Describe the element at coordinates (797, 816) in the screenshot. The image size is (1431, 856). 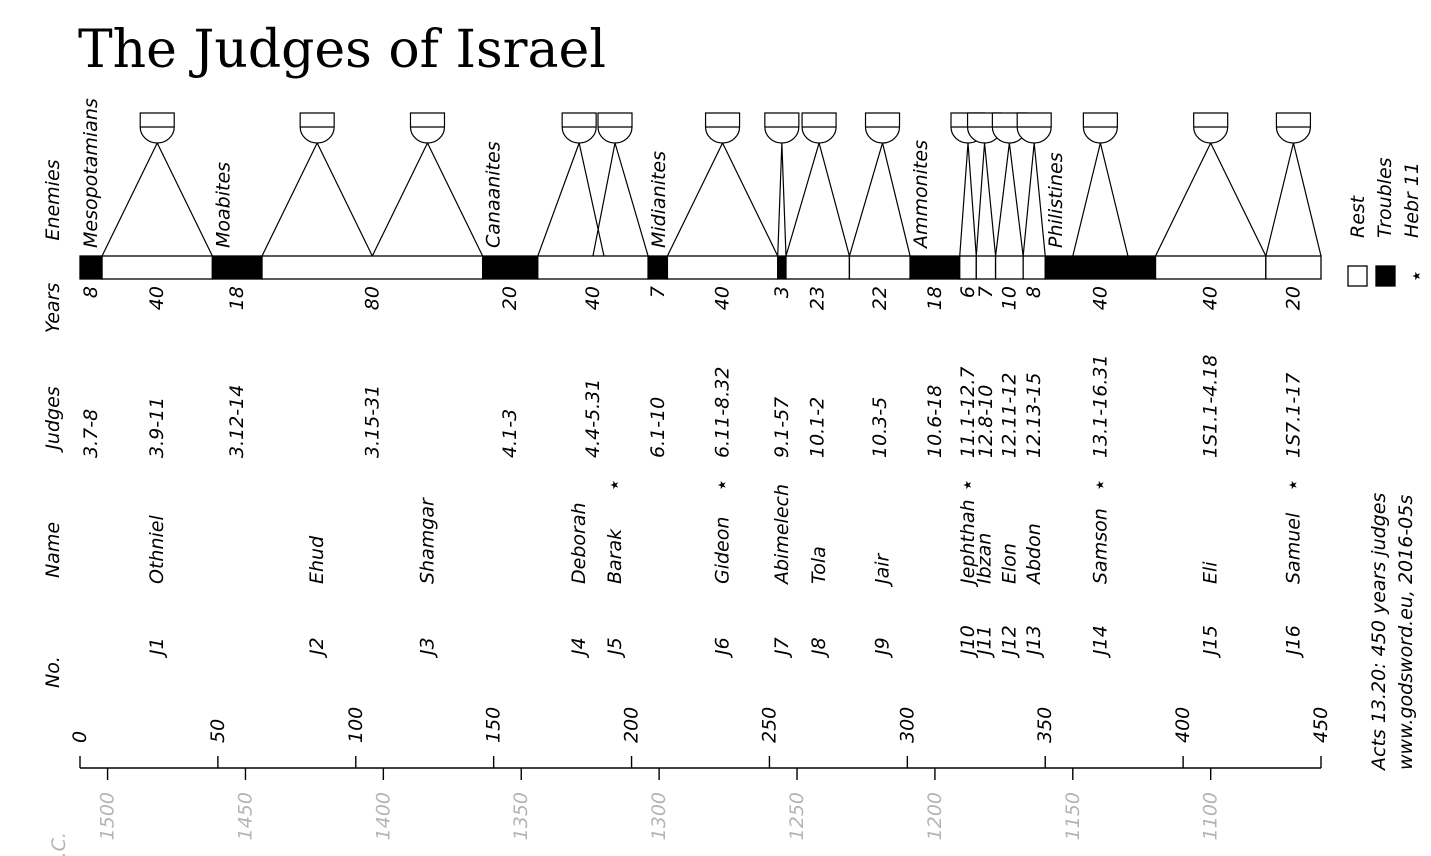
I see `bc-tick-label: 1250` at that location.